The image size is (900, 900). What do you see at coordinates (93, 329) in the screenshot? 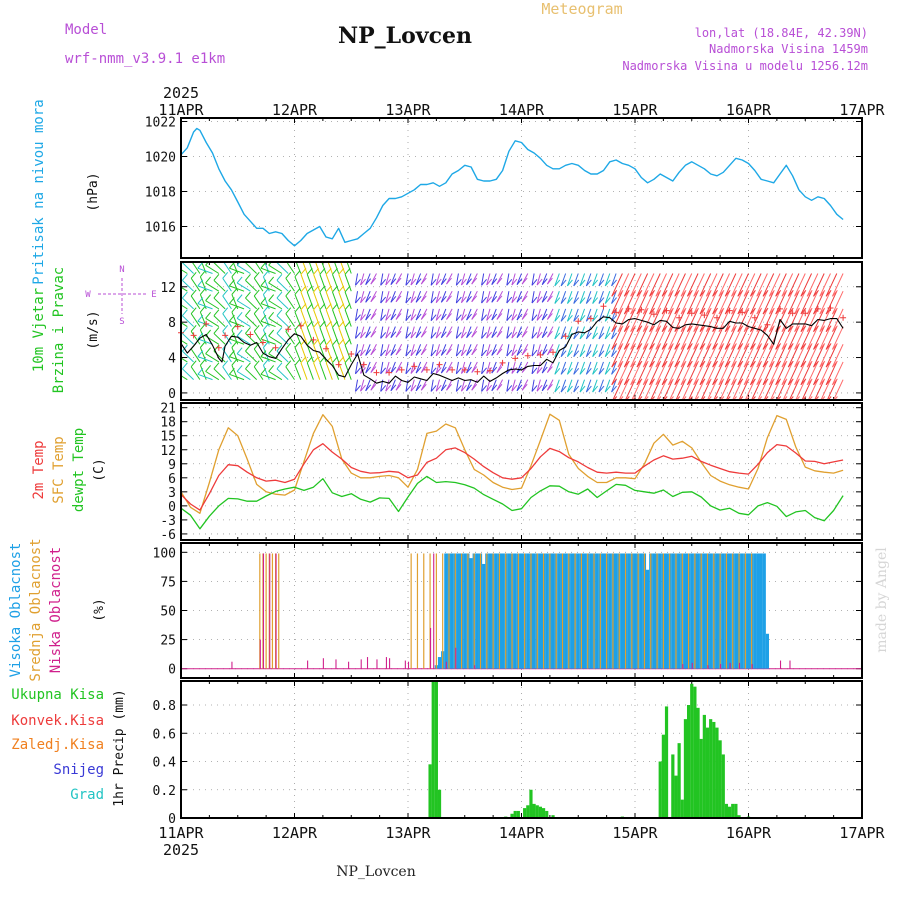
I see `wind-unit-label: (m/s)` at bounding box center [93, 329].